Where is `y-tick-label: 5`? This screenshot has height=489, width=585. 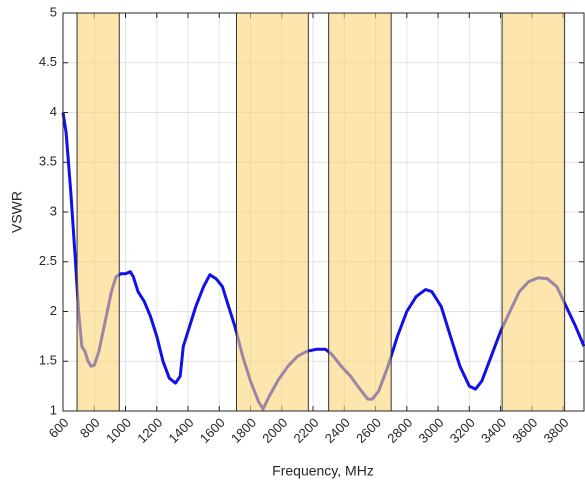
y-tick-label: 5 is located at coordinates (53, 11).